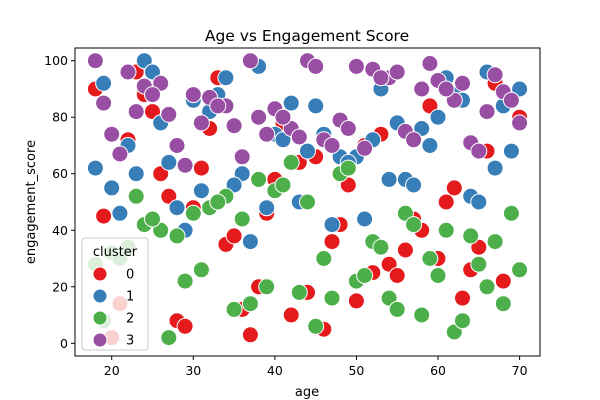 This screenshot has height=400, width=600. I want to click on legend-item: 3, so click(113, 340).